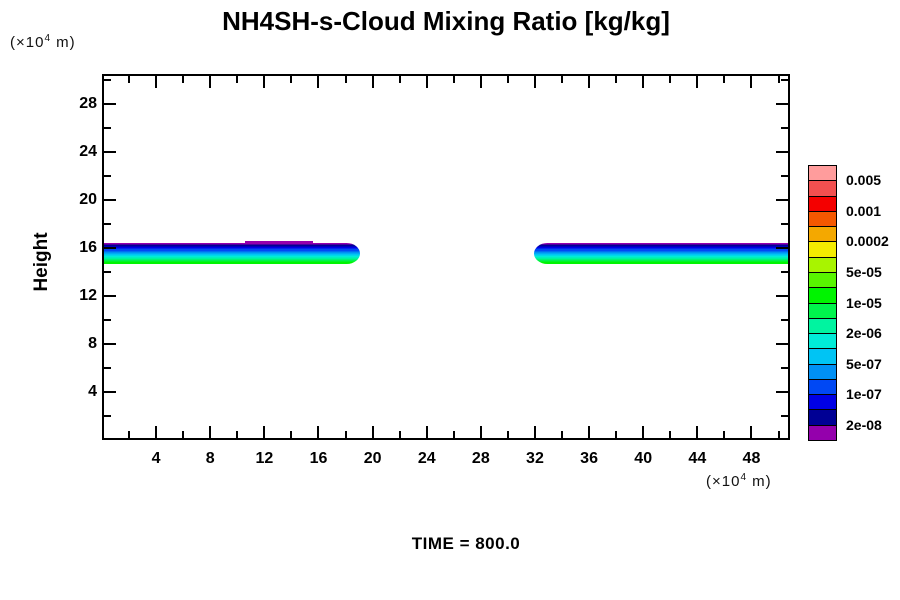  What do you see at coordinates (88, 295) in the screenshot?
I see `y-tick-label: 12` at bounding box center [88, 295].